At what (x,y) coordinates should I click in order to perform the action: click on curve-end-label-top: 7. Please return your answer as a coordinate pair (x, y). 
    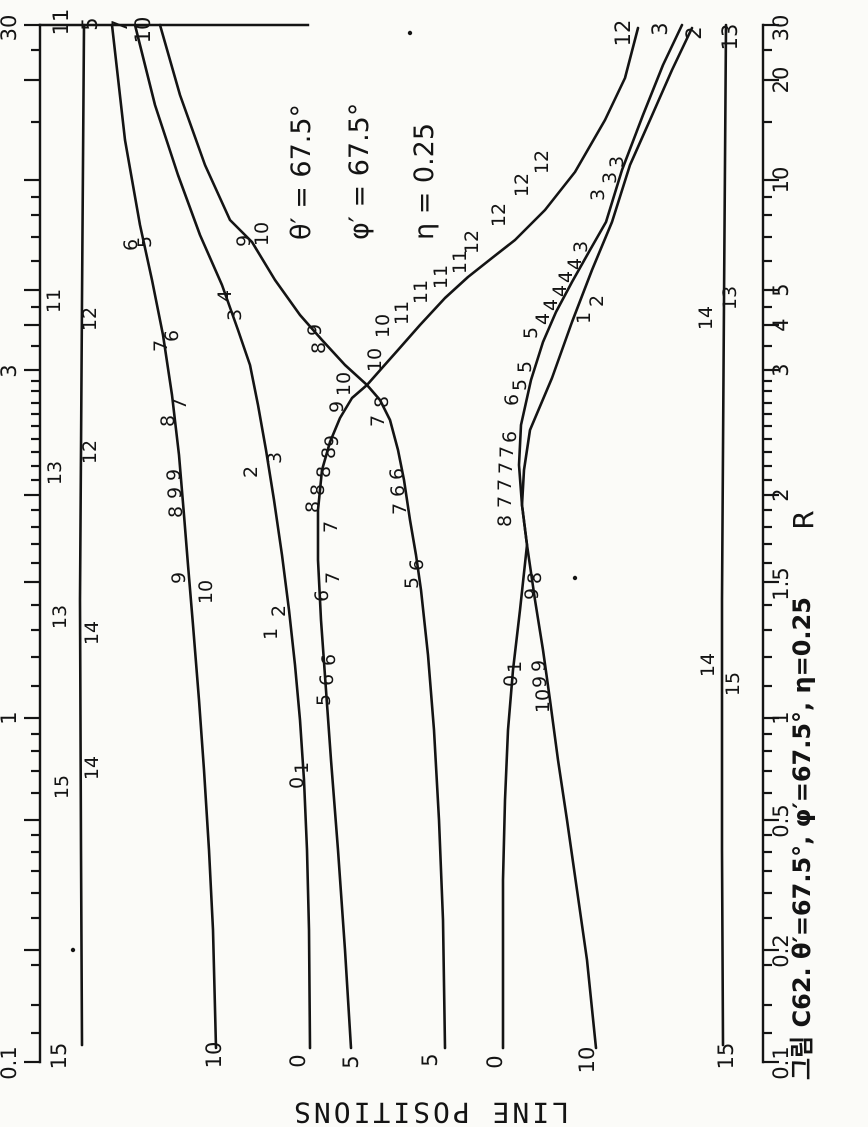
    Looking at the image, I should click on (120, 25).